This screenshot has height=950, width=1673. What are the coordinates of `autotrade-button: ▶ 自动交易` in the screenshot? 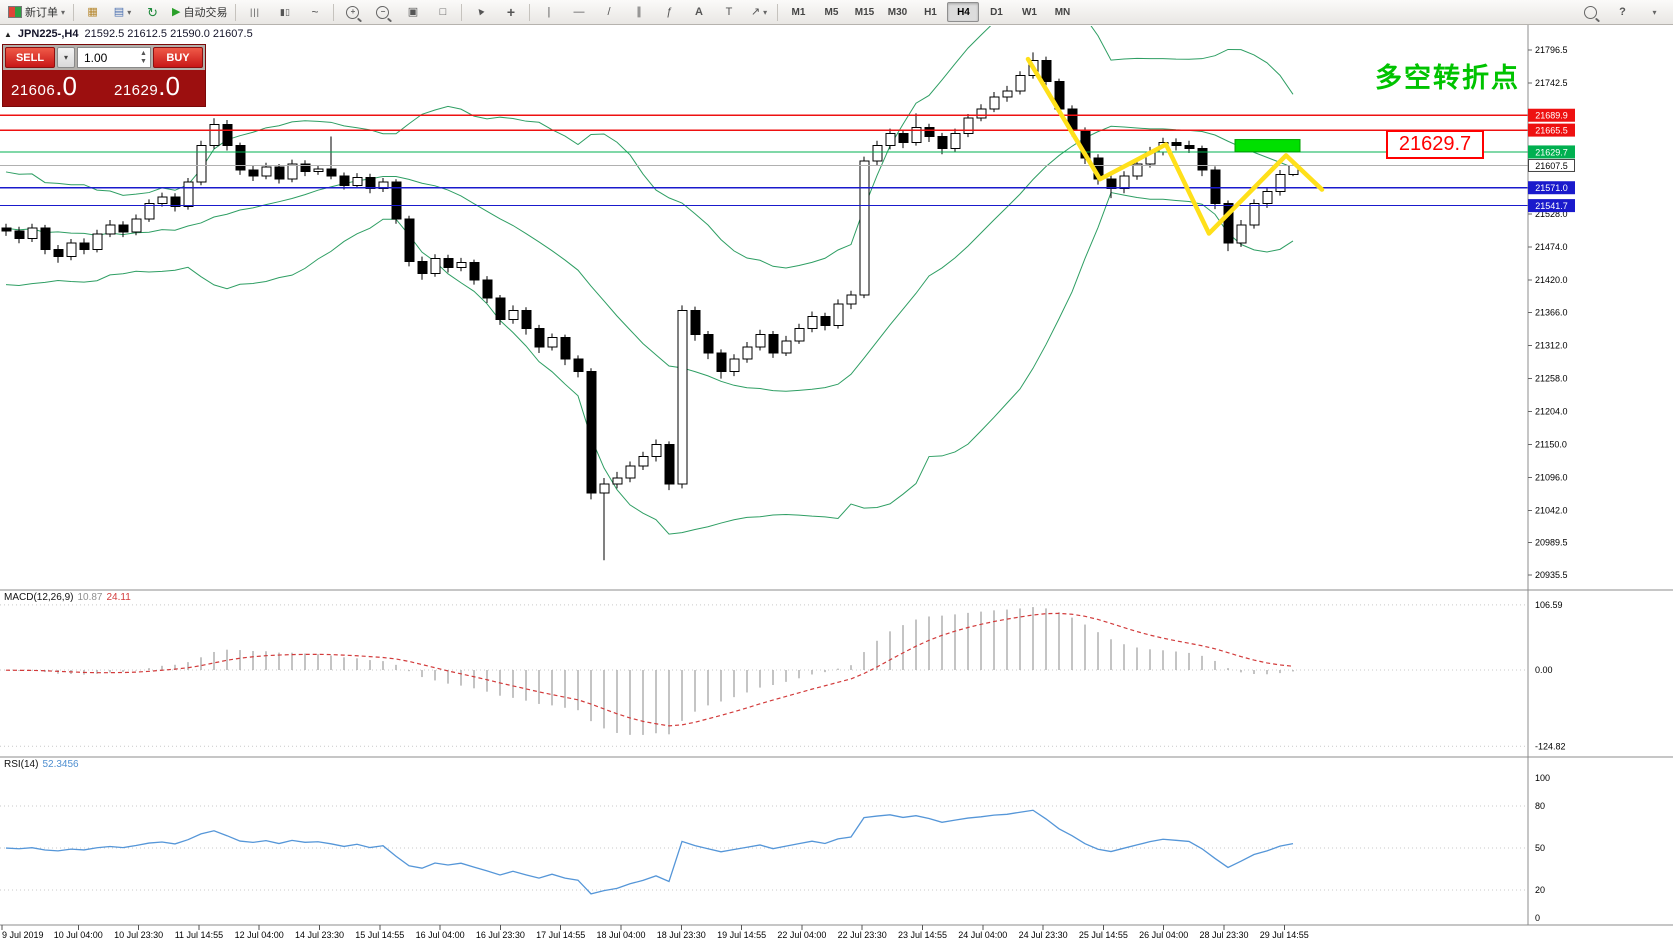 It's located at (199, 12).